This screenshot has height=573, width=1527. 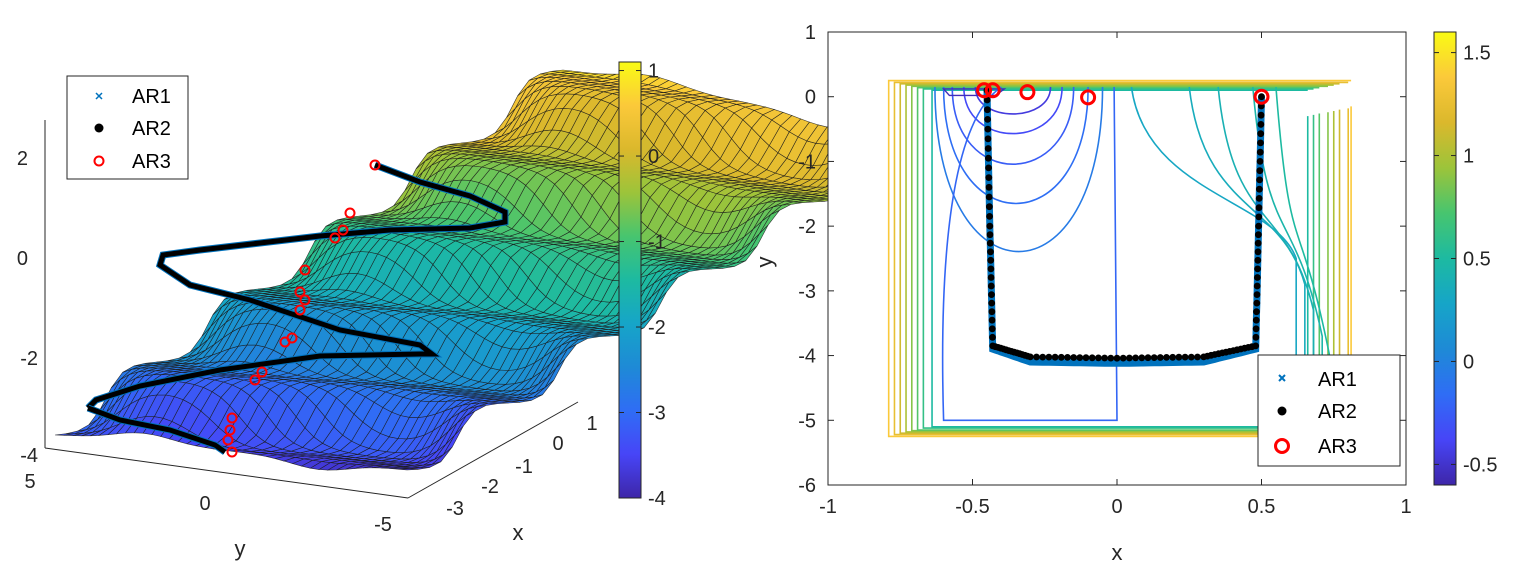 I want to click on colorbar-tick-label: -4, so click(x=657, y=499).